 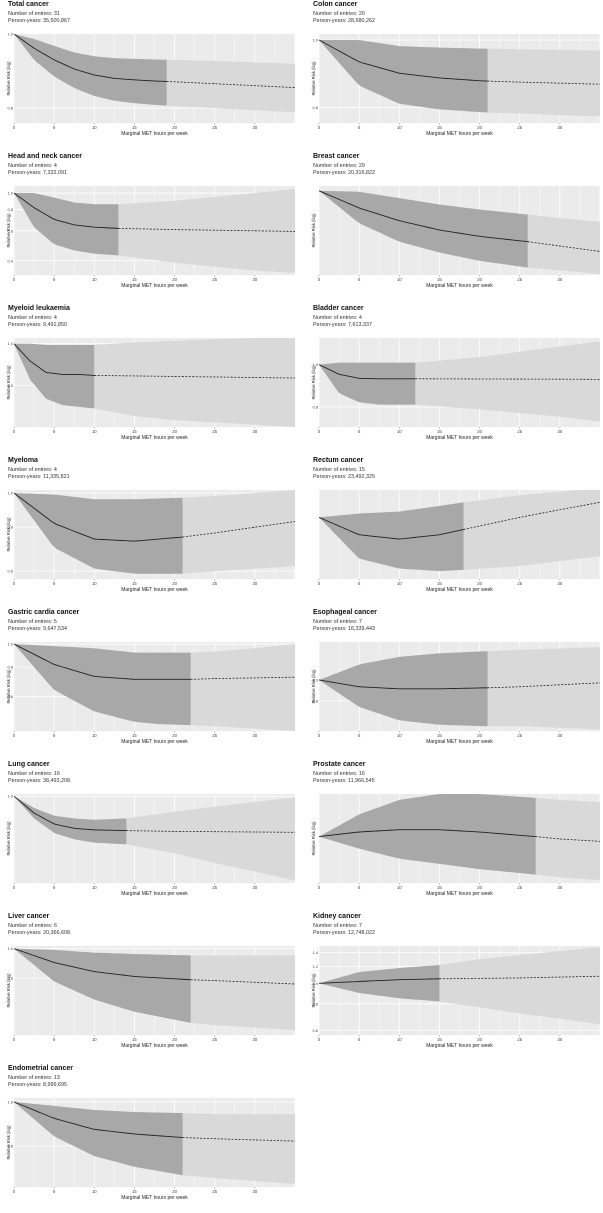 What do you see at coordinates (344, 933) in the screenshot?
I see `person-years: Person-years: 12,748,022` at bounding box center [344, 933].